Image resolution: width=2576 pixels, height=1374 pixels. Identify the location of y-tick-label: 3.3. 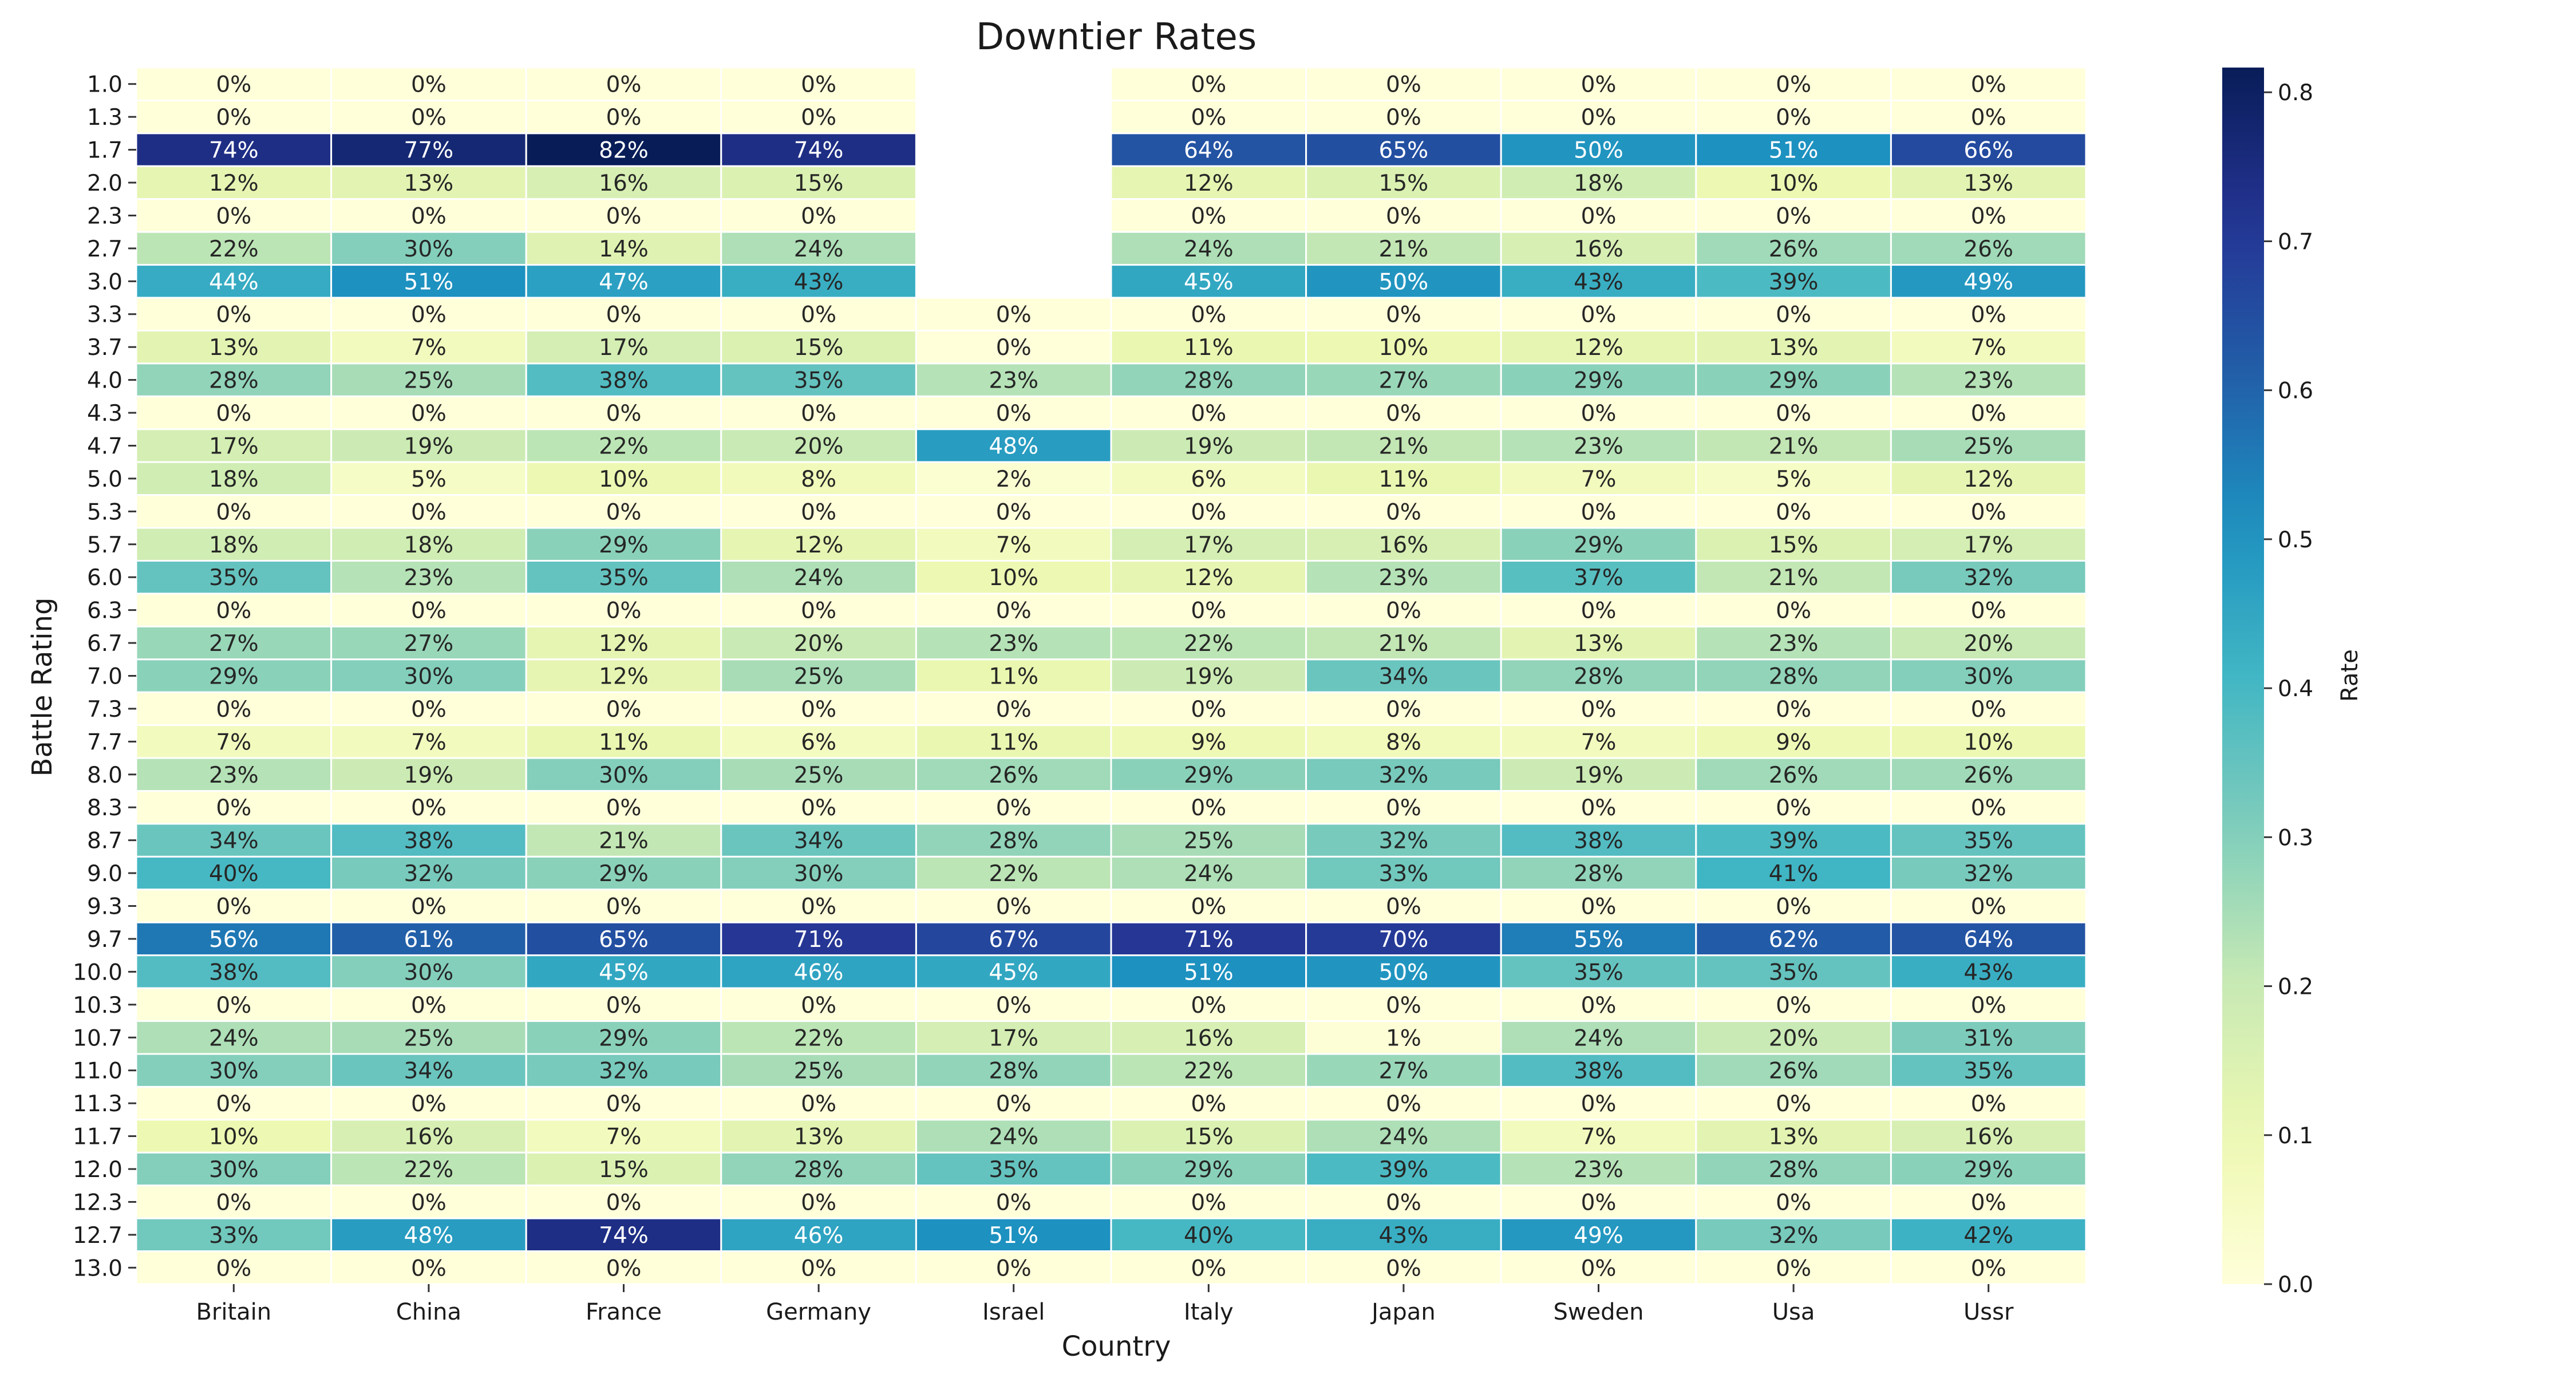
(105, 315).